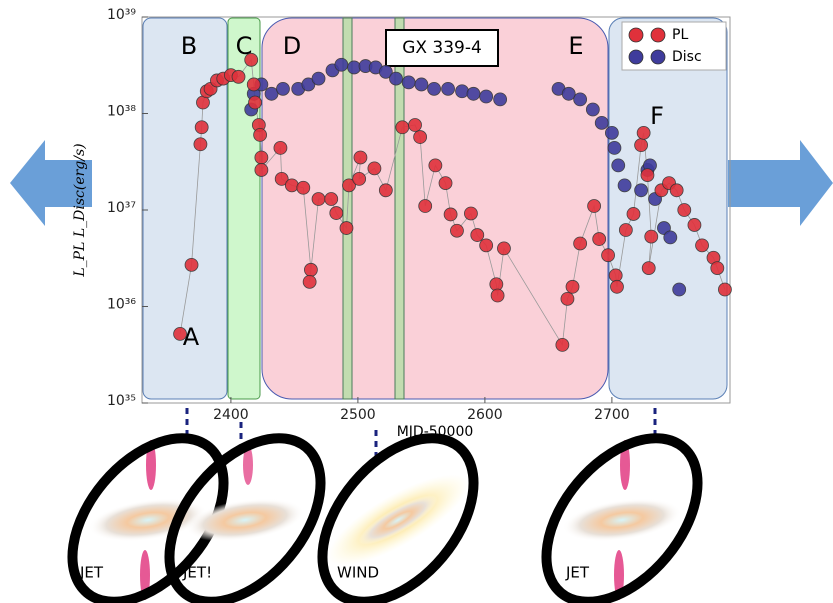  Describe the element at coordinates (80, 210) in the screenshot. I see `y-axis-label: L_PL L_Disc(erg/s)` at that location.